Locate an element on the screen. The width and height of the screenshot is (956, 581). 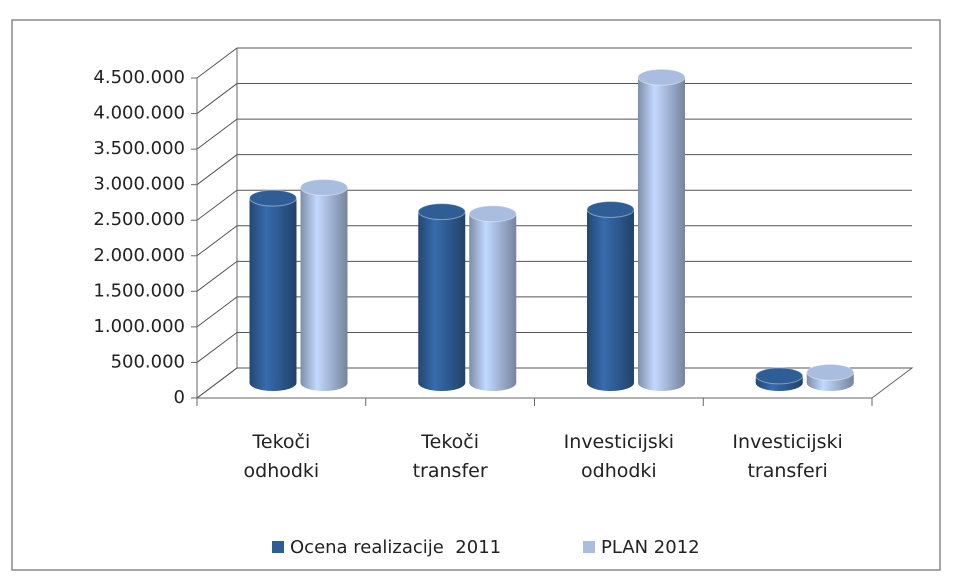
x-tick-label: Tekoči transfer is located at coordinates (450, 456).